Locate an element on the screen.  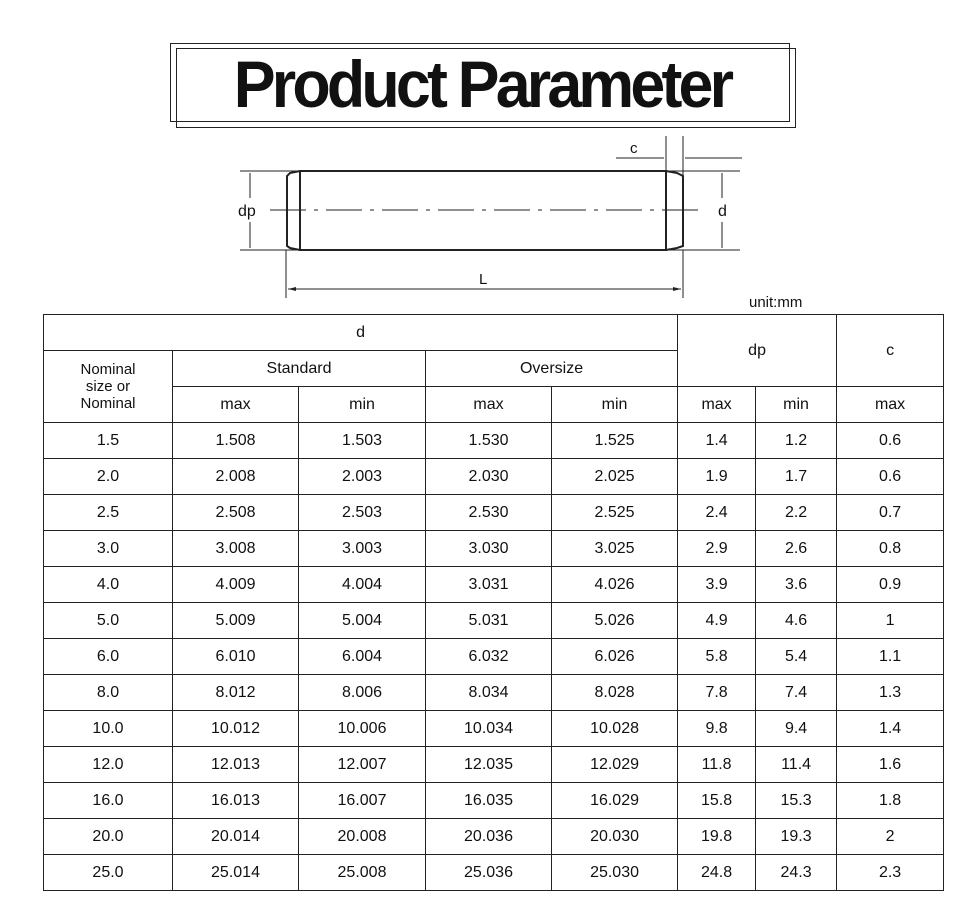
table-row: 5.0 5.009 5.004 5.031 5.026 4.9 4.6 1 is located at coordinates (494, 620).